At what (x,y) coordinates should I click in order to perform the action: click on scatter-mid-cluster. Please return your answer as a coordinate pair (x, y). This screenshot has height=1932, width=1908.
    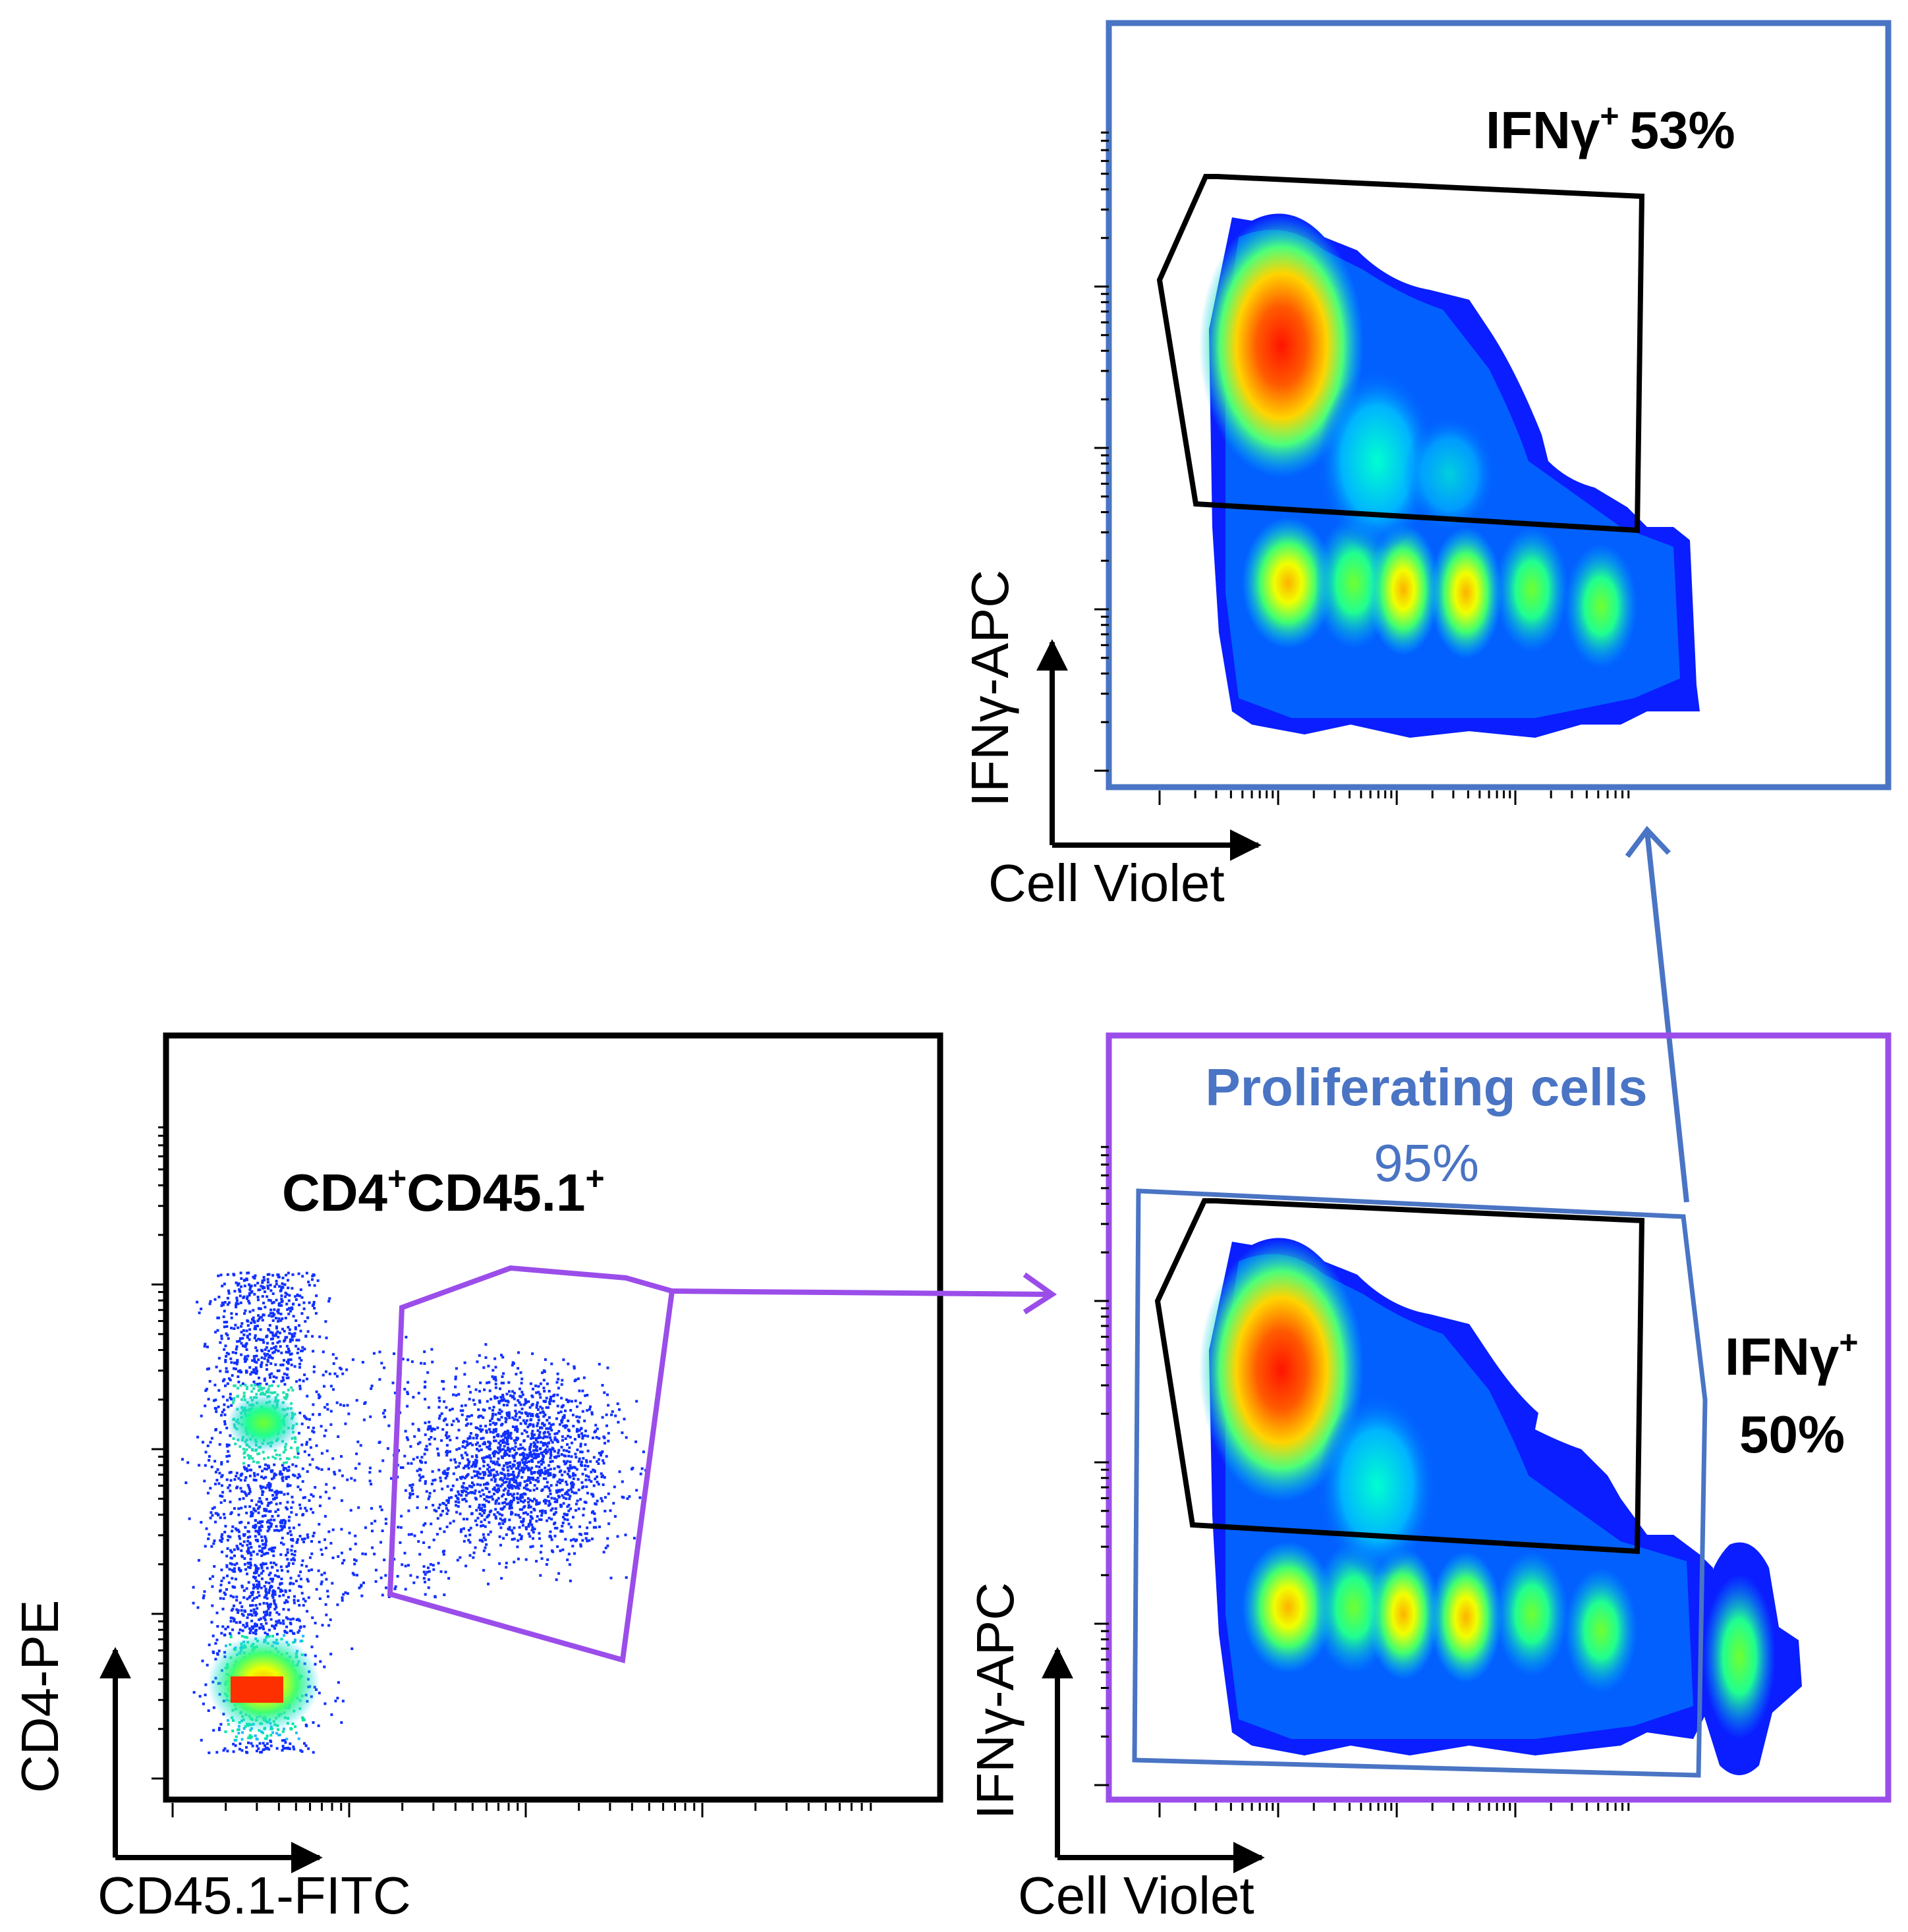
    Looking at the image, I should click on (263, 1422).